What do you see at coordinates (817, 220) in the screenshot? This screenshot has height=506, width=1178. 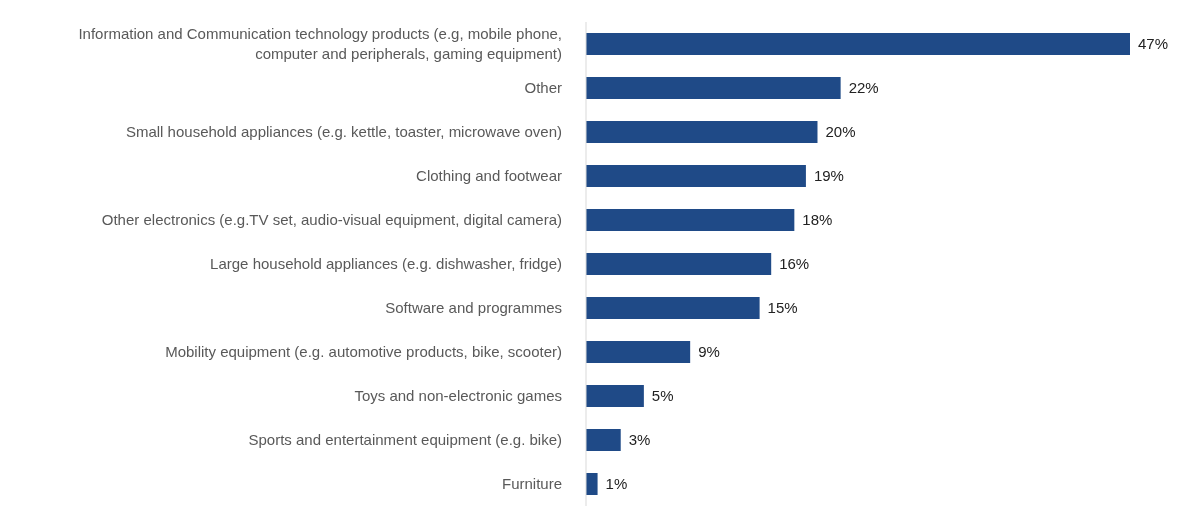 I see `data-label: 18%` at bounding box center [817, 220].